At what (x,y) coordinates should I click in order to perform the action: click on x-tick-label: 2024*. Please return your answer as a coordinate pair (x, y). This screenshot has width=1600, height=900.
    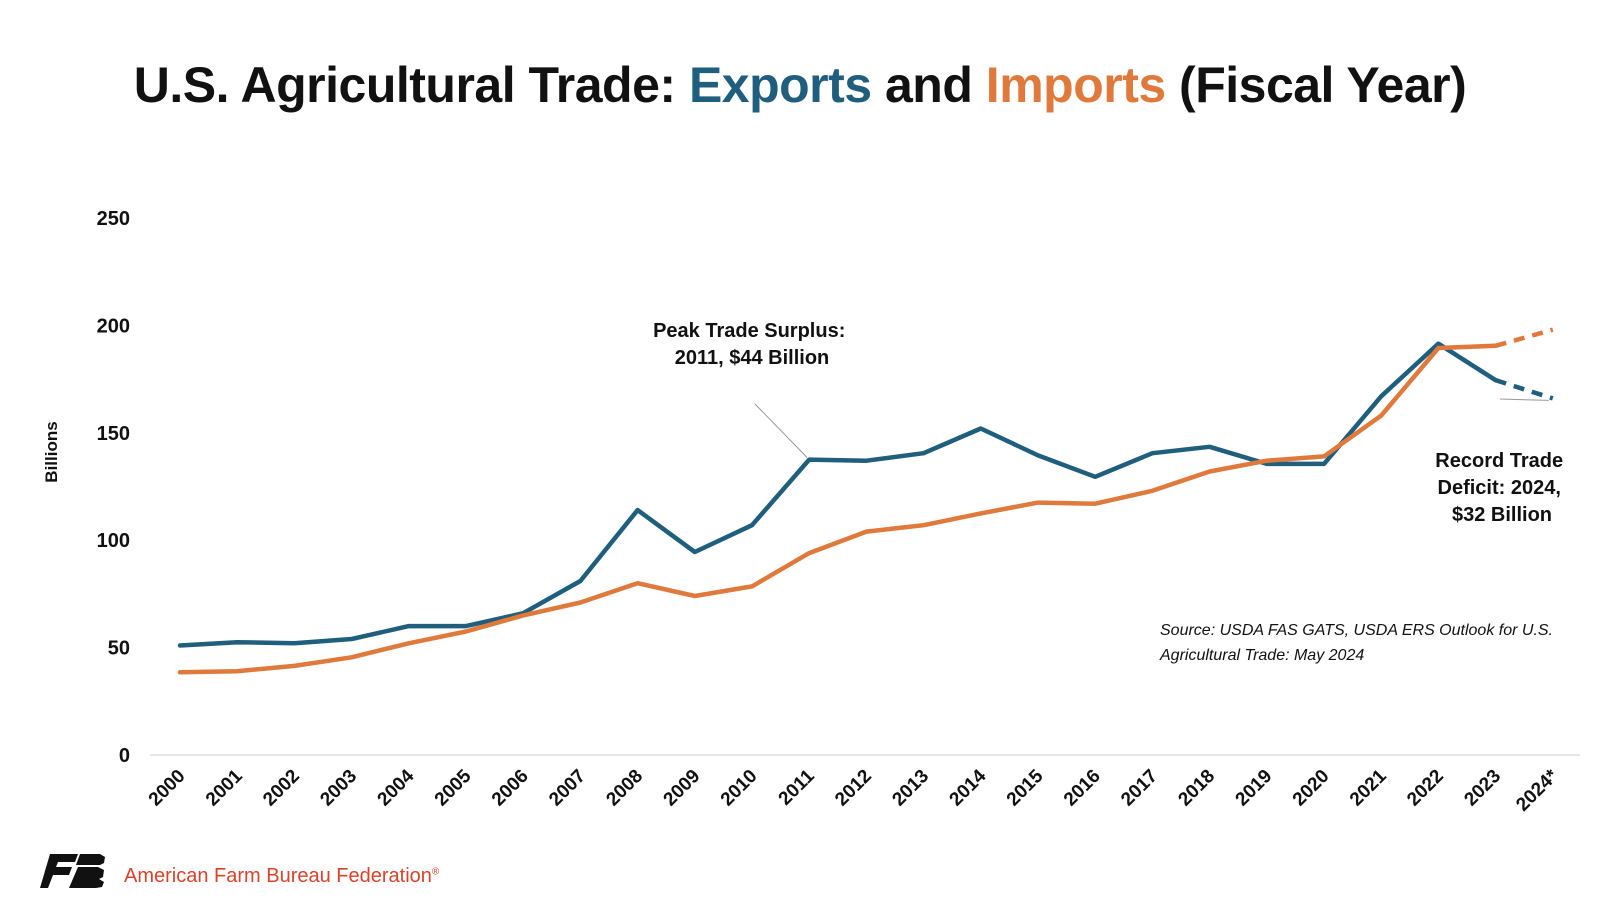
    Looking at the image, I should click on (1537, 790).